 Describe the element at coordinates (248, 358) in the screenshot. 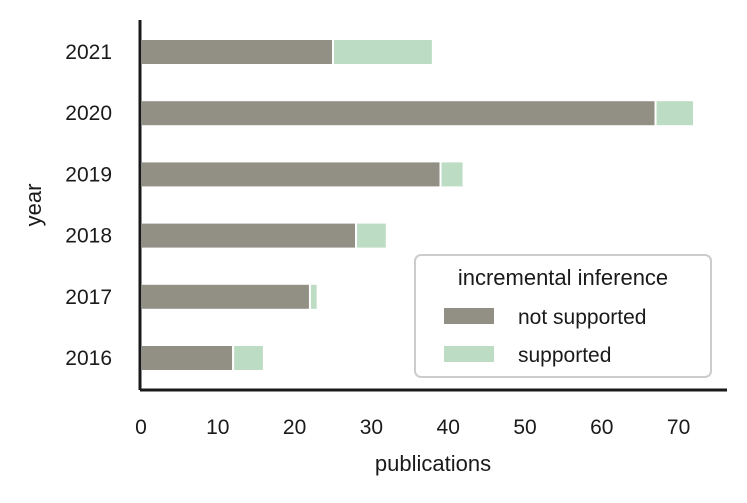

I see `bar-2016-supported` at that location.